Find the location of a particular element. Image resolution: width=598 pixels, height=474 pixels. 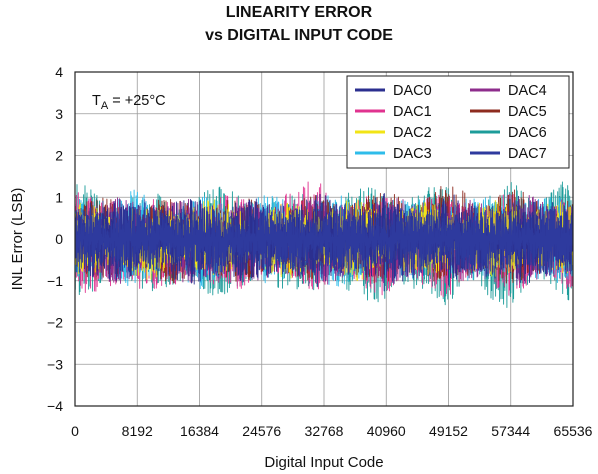

y-tick-label: 1 is located at coordinates (59, 197).